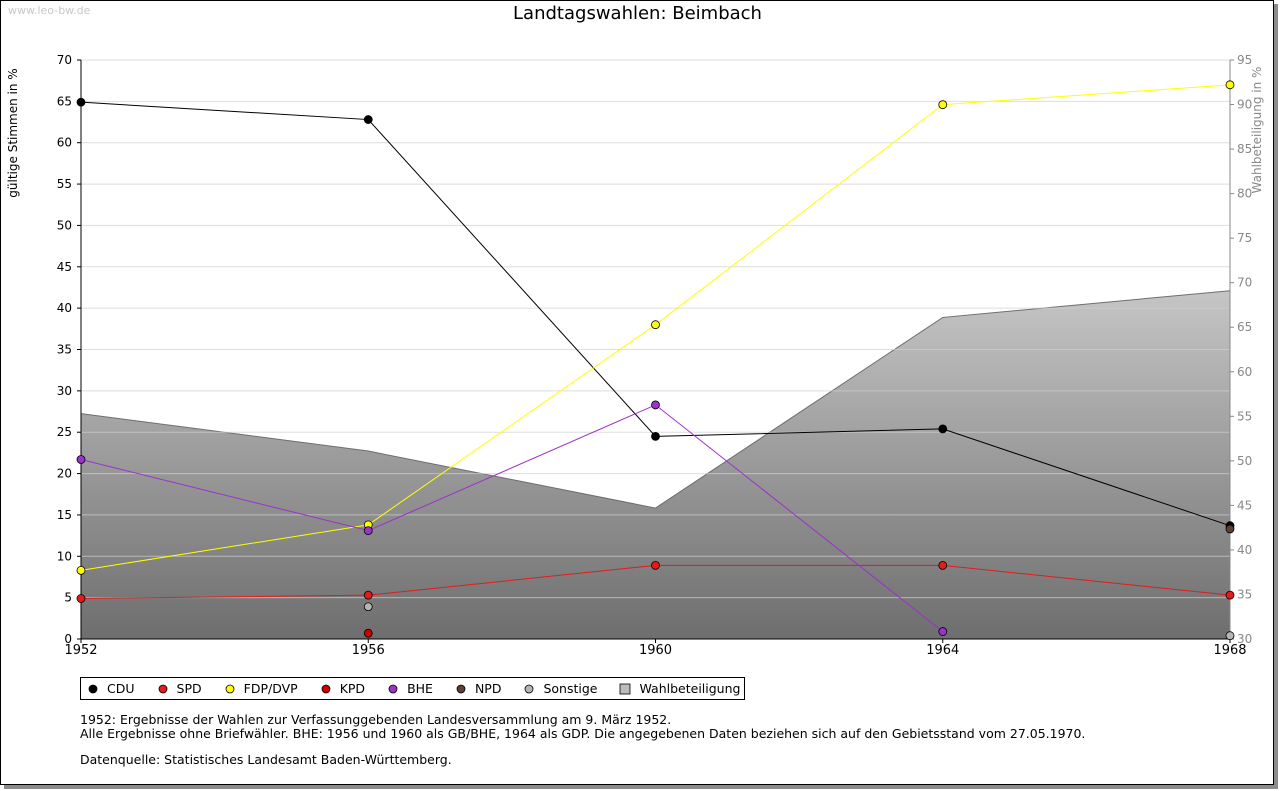 This screenshot has width=1280, height=791. What do you see at coordinates (1244, 327) in the screenshot?
I see `y2-tick-label: 65` at bounding box center [1244, 327].